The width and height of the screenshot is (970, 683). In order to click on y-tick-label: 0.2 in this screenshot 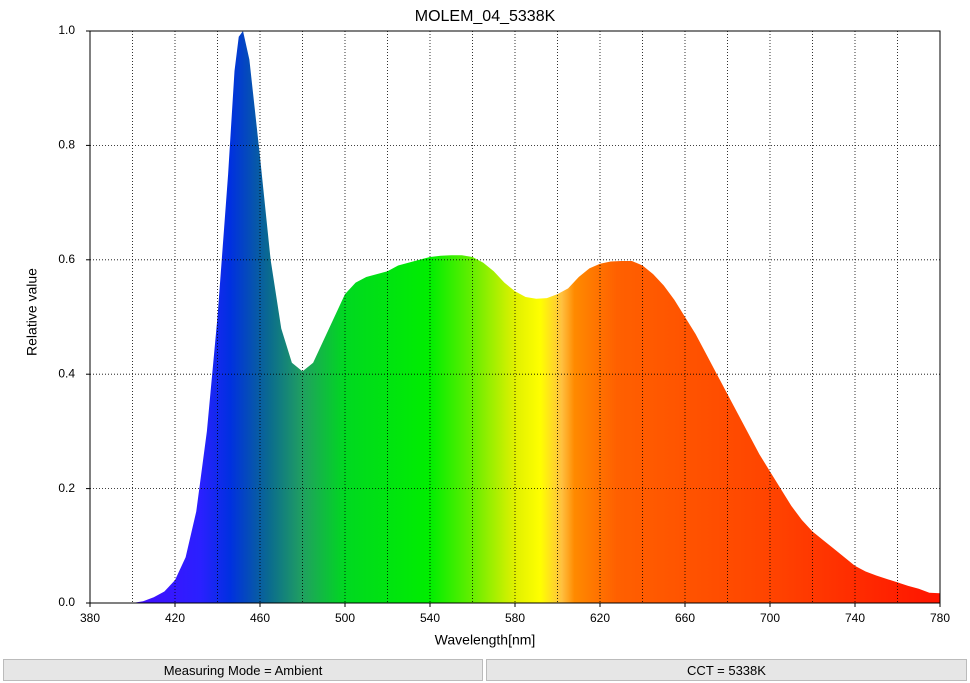, I will do `click(66, 488)`.